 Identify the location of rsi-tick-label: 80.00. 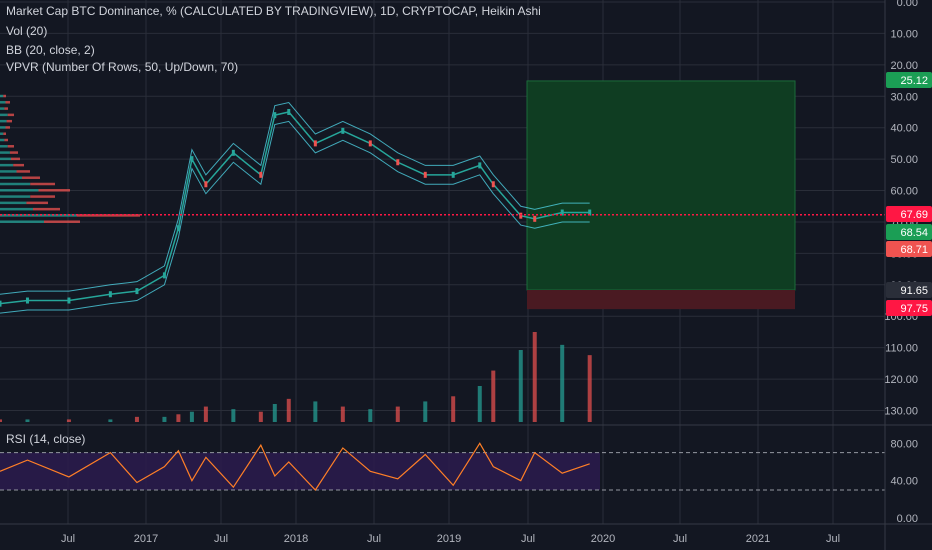
(904, 444).